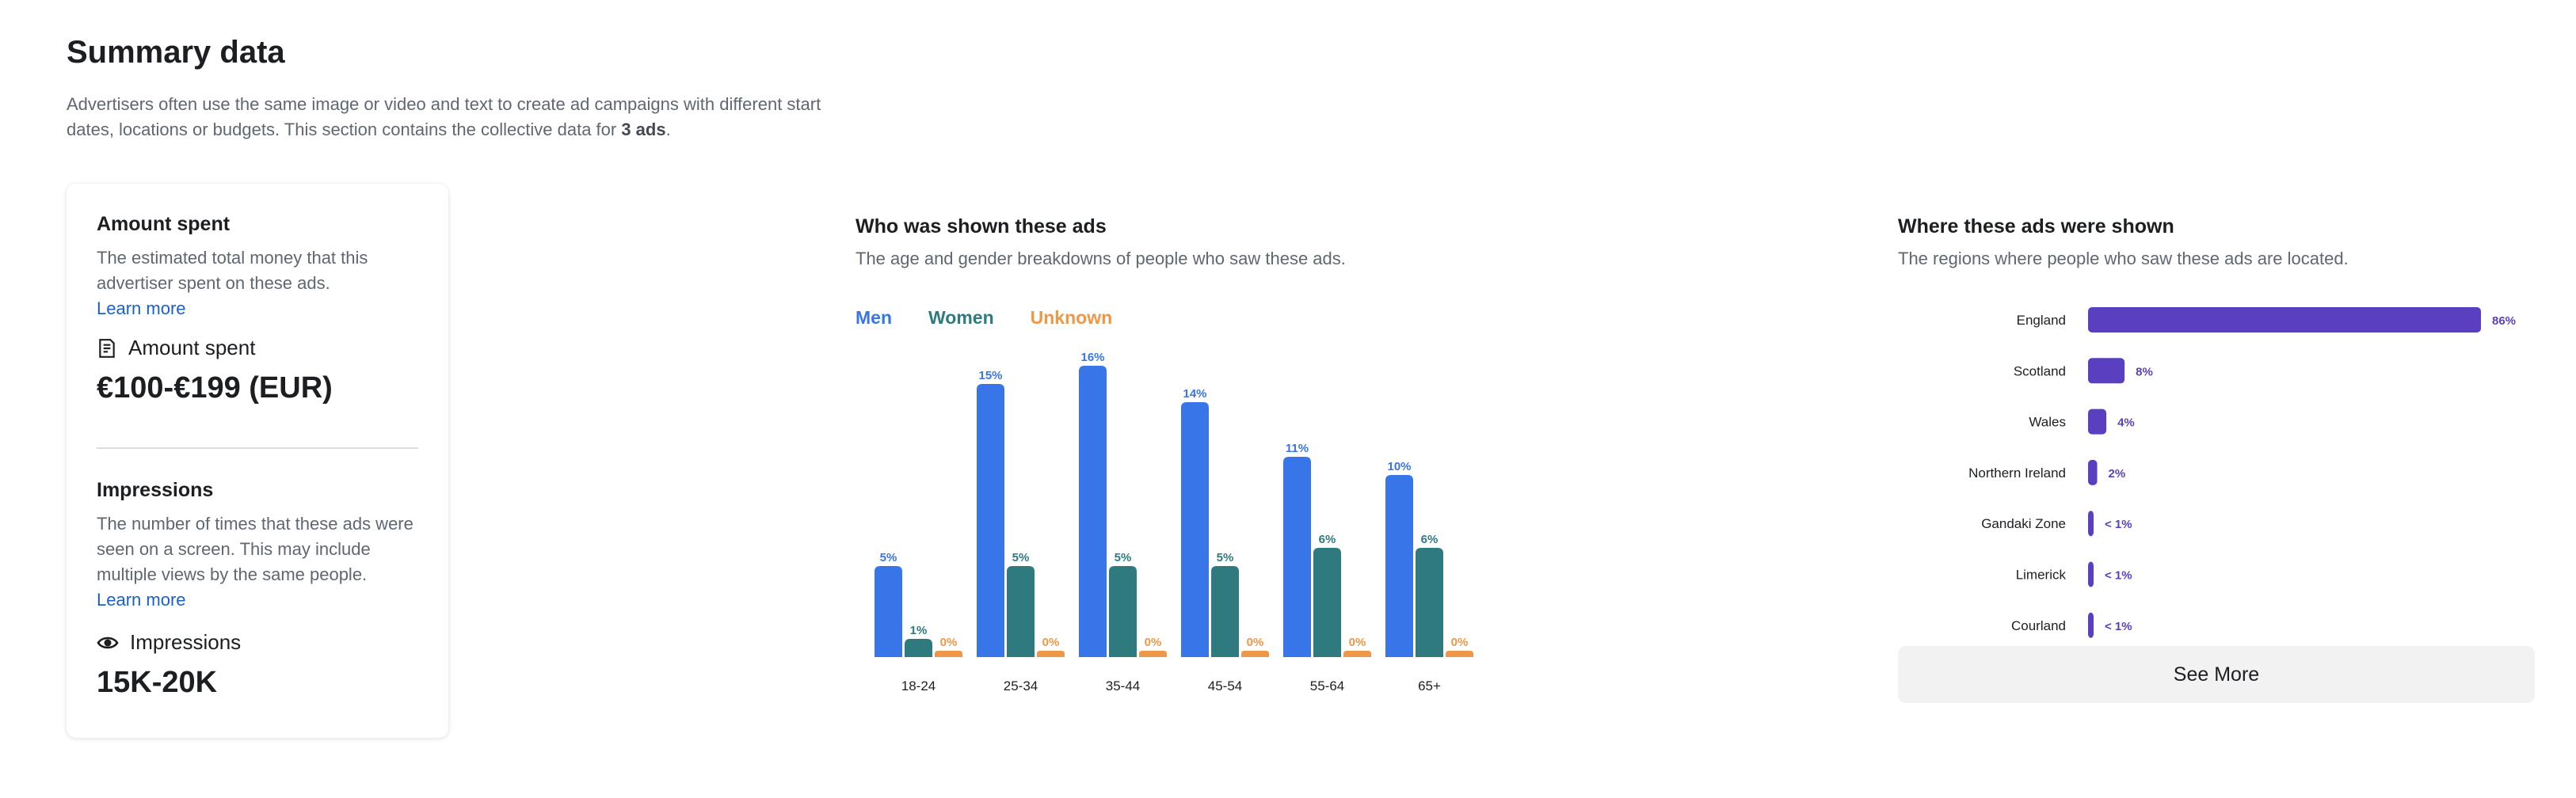 The width and height of the screenshot is (2576, 798). Describe the element at coordinates (2041, 575) in the screenshot. I see `region-label: Limerick` at that location.